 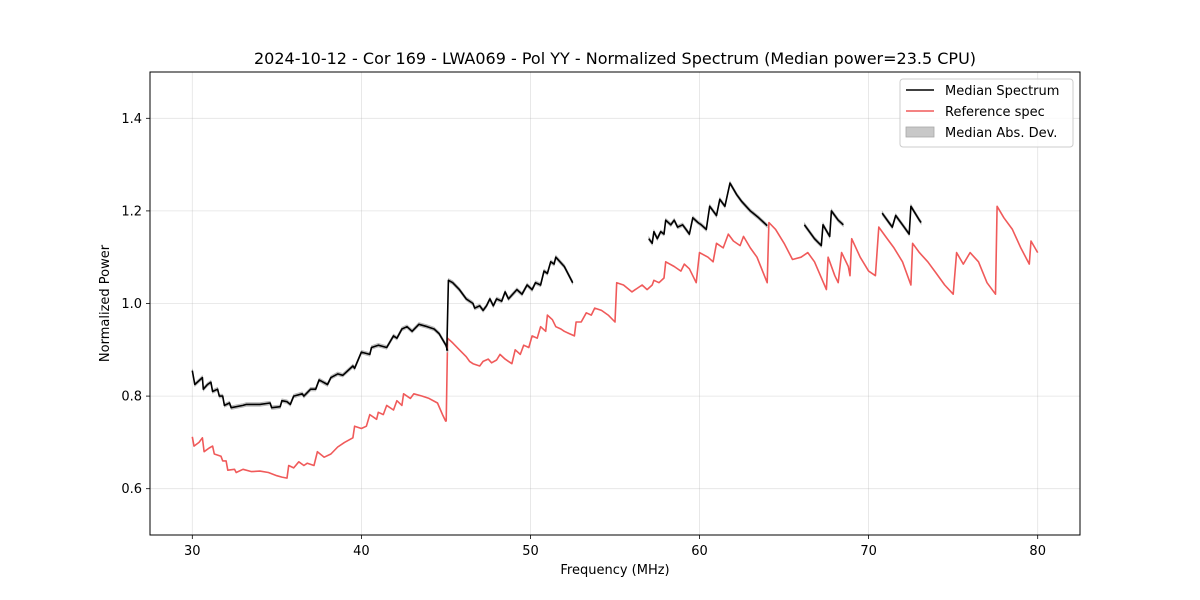 What do you see at coordinates (192, 551) in the screenshot?
I see `x-tick-label: 30` at bounding box center [192, 551].